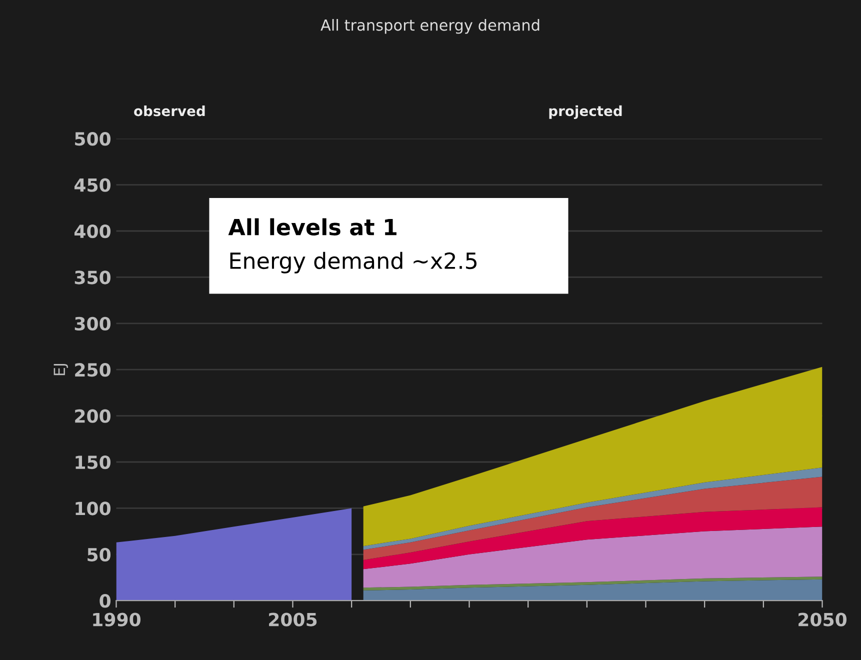 Image resolution: width=861 pixels, height=660 pixels. Describe the element at coordinates (92, 231) in the screenshot. I see `y-tick-label: 400` at that location.